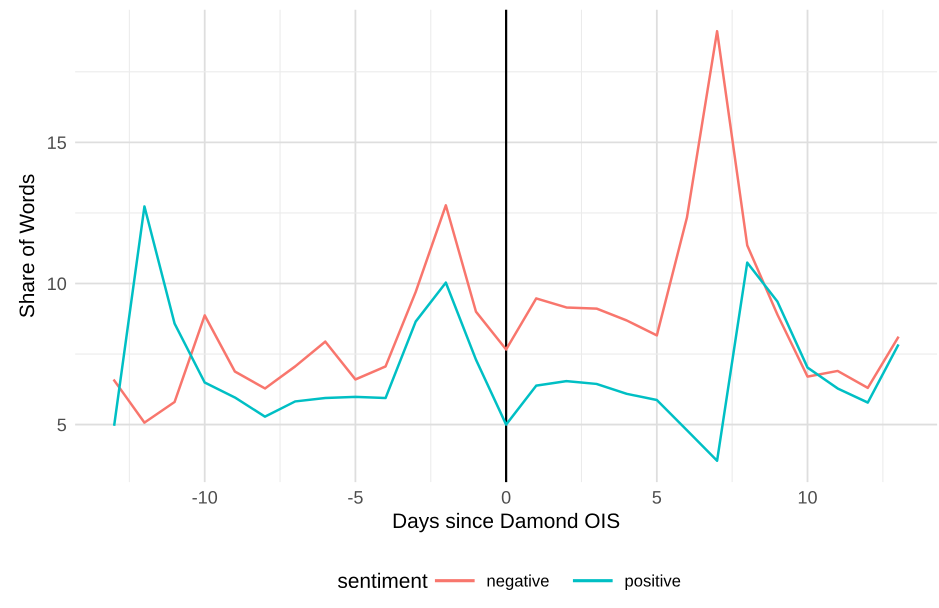 The width and height of the screenshot is (939, 608). What do you see at coordinates (383, 580) in the screenshot?
I see `legend-title: sentiment` at bounding box center [383, 580].